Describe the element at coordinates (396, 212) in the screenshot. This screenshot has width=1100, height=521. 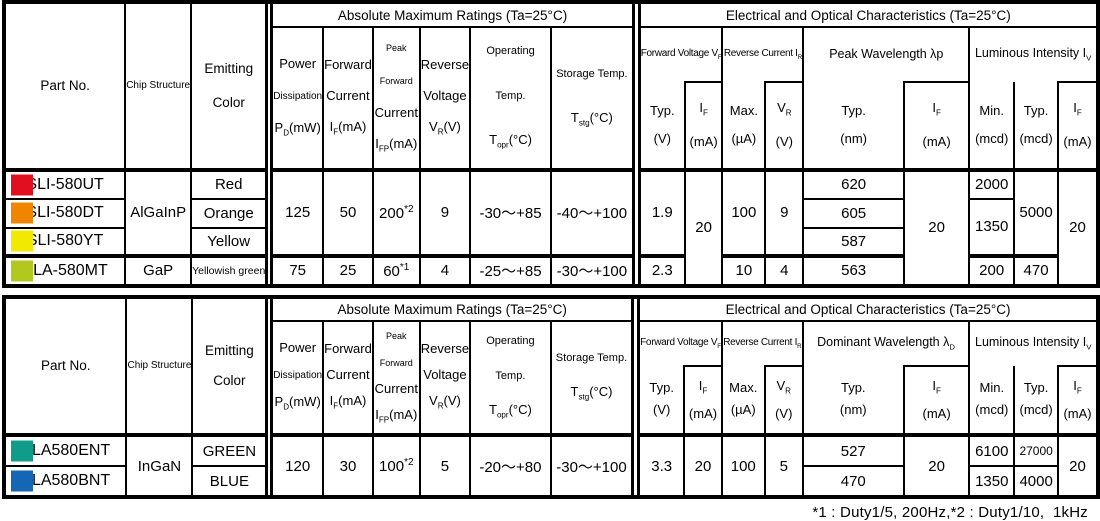
I see `ifp-cell: 200*2` at that location.